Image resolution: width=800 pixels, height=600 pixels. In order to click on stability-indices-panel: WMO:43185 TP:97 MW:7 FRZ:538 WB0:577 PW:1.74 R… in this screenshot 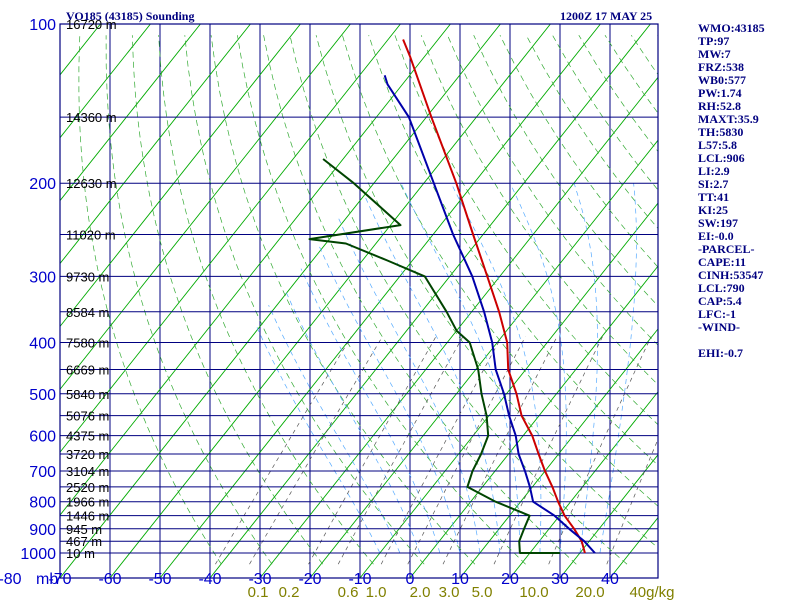, I will do `click(748, 191)`.